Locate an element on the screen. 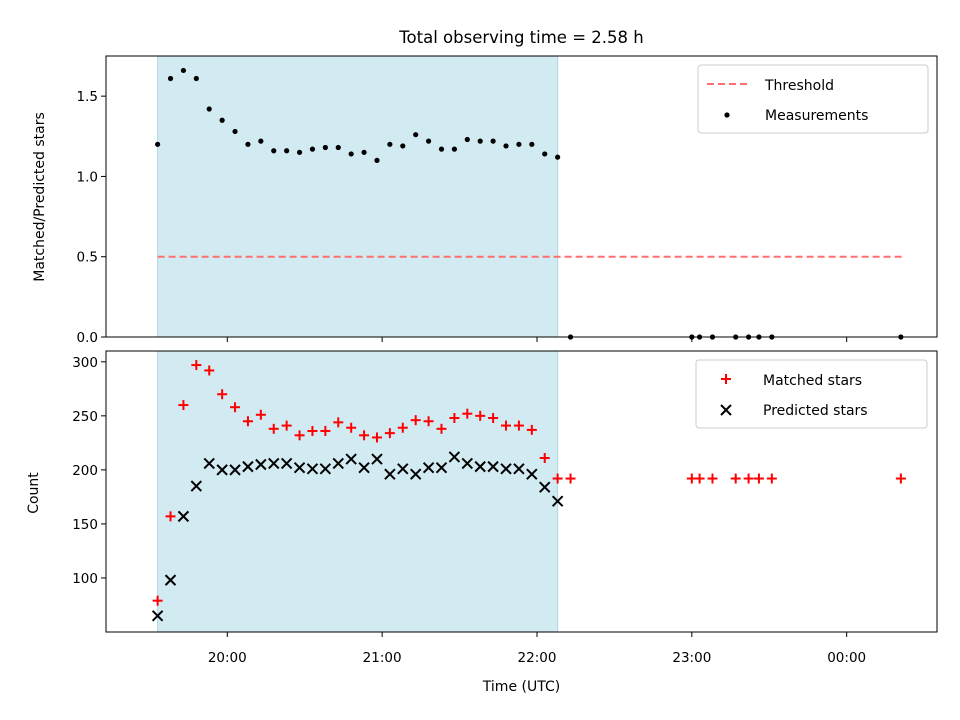  x-tick-label: 20:00 is located at coordinates (227, 658).